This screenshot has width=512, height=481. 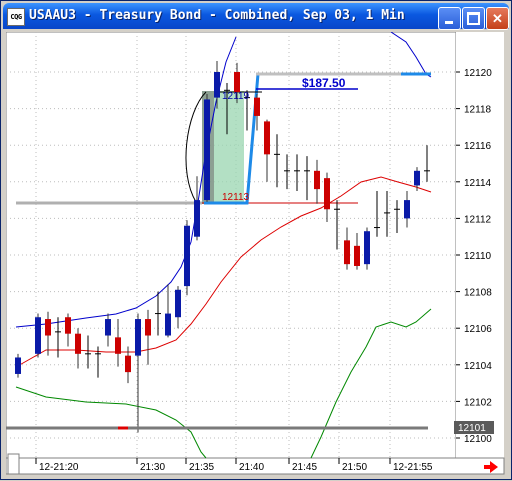 I want to click on minimize-icon, so click(x=449, y=22).